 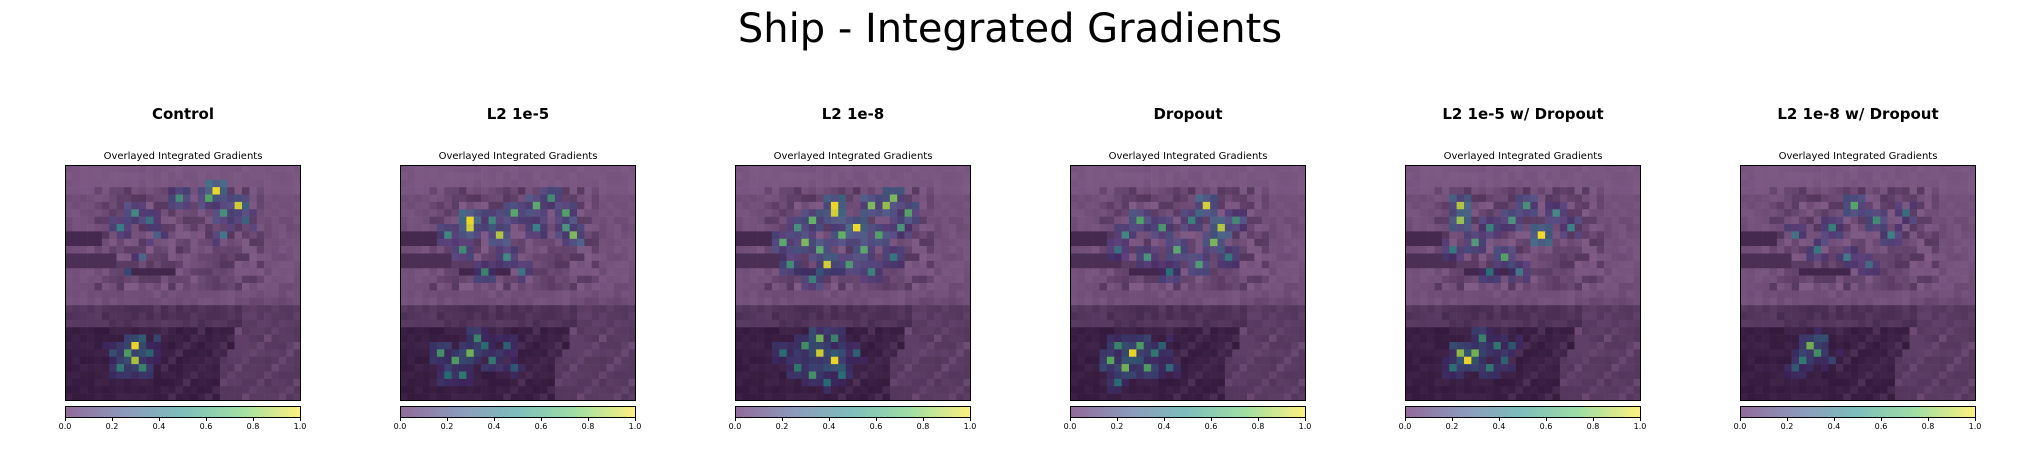 What do you see at coordinates (970, 426) in the screenshot?
I see `colorbar-tick-label: 1.0` at bounding box center [970, 426].